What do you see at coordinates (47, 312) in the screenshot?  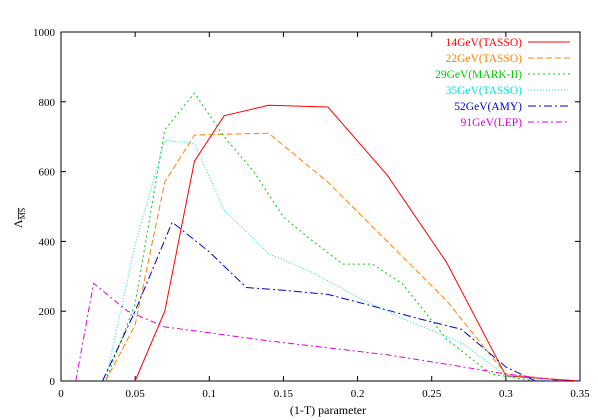 I see `y-tick-label: 200` at bounding box center [47, 312].